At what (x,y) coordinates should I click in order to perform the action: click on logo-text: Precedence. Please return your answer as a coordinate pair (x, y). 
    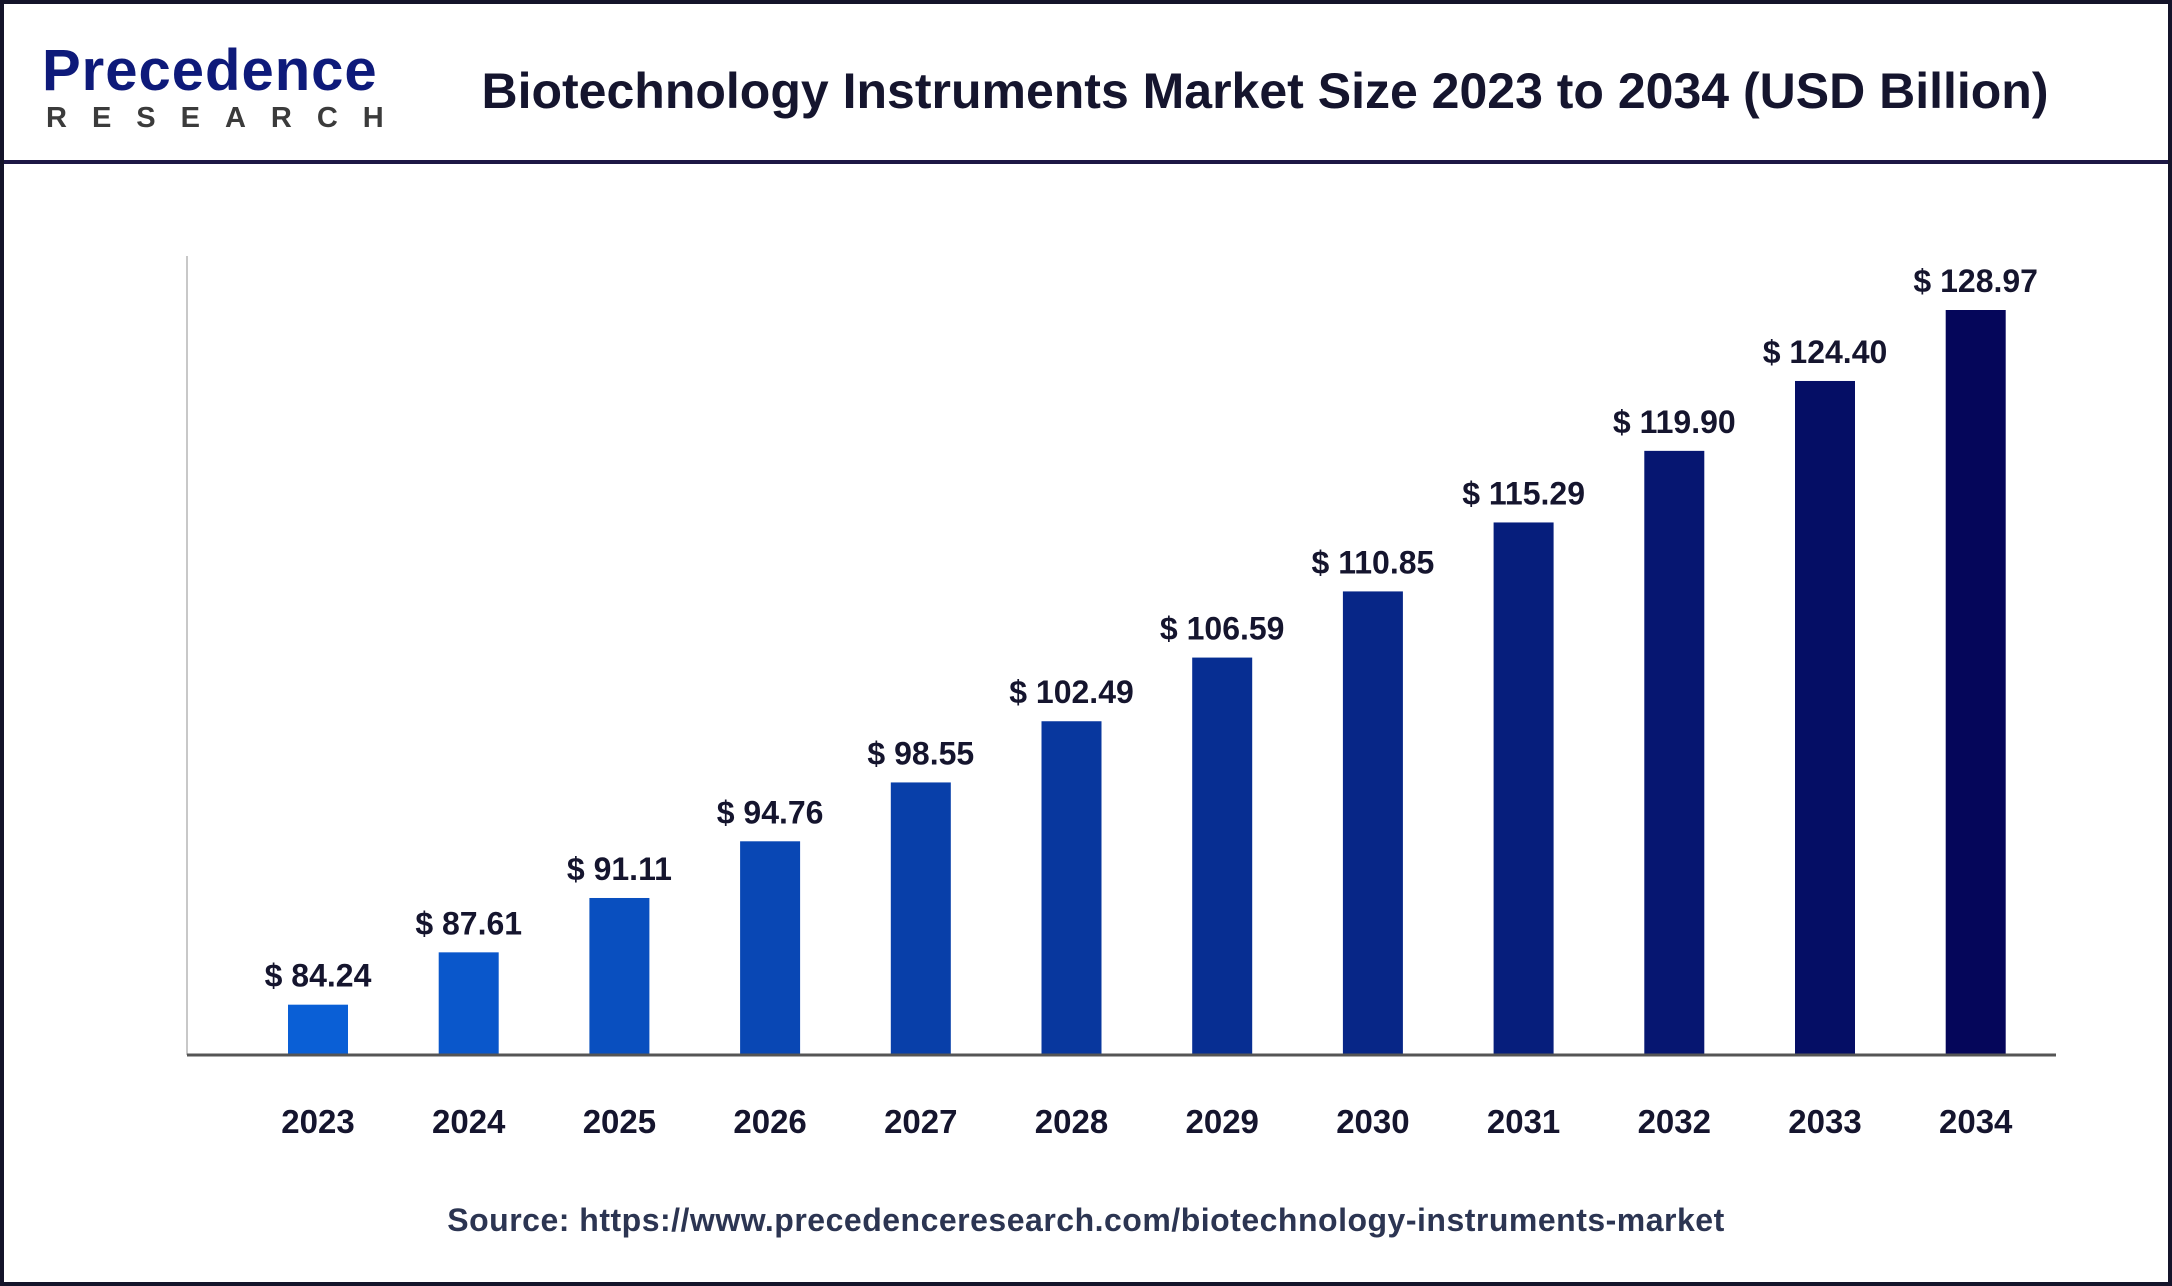
    Looking at the image, I should click on (210, 70).